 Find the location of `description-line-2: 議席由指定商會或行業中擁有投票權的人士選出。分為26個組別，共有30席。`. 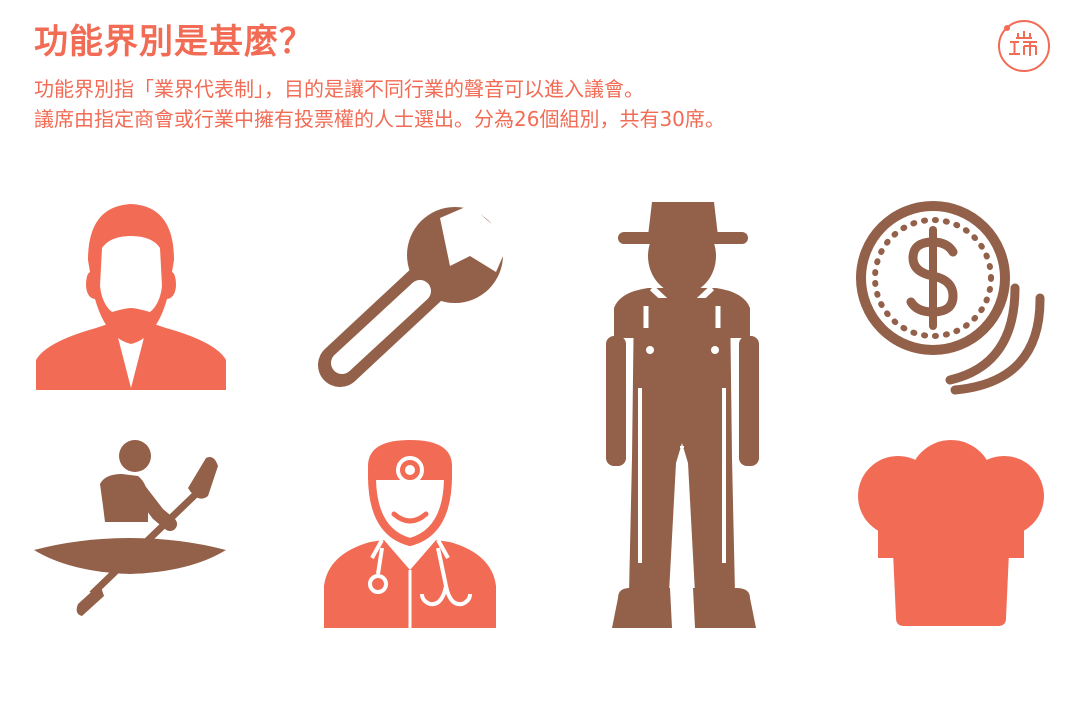

description-line-2: 議席由指定商會或行業中擁有投票權的人士選出。分為26個組別，共有30席。 is located at coordinates (379, 119).